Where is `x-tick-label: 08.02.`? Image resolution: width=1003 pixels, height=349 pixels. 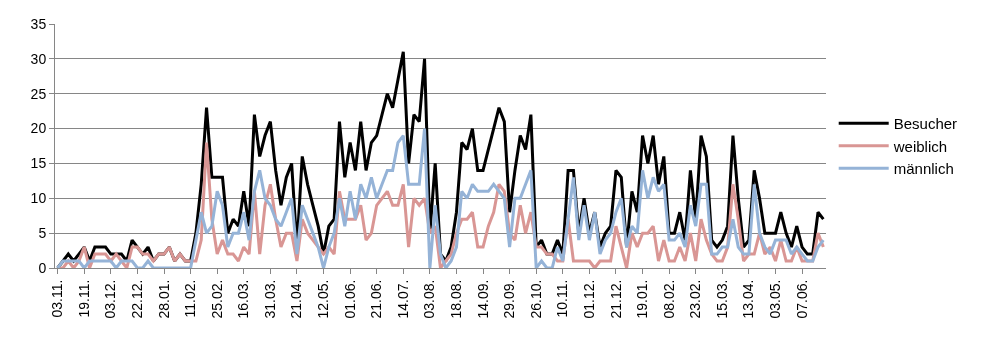
x-tick-label: 08.02. is located at coordinates (668, 299).